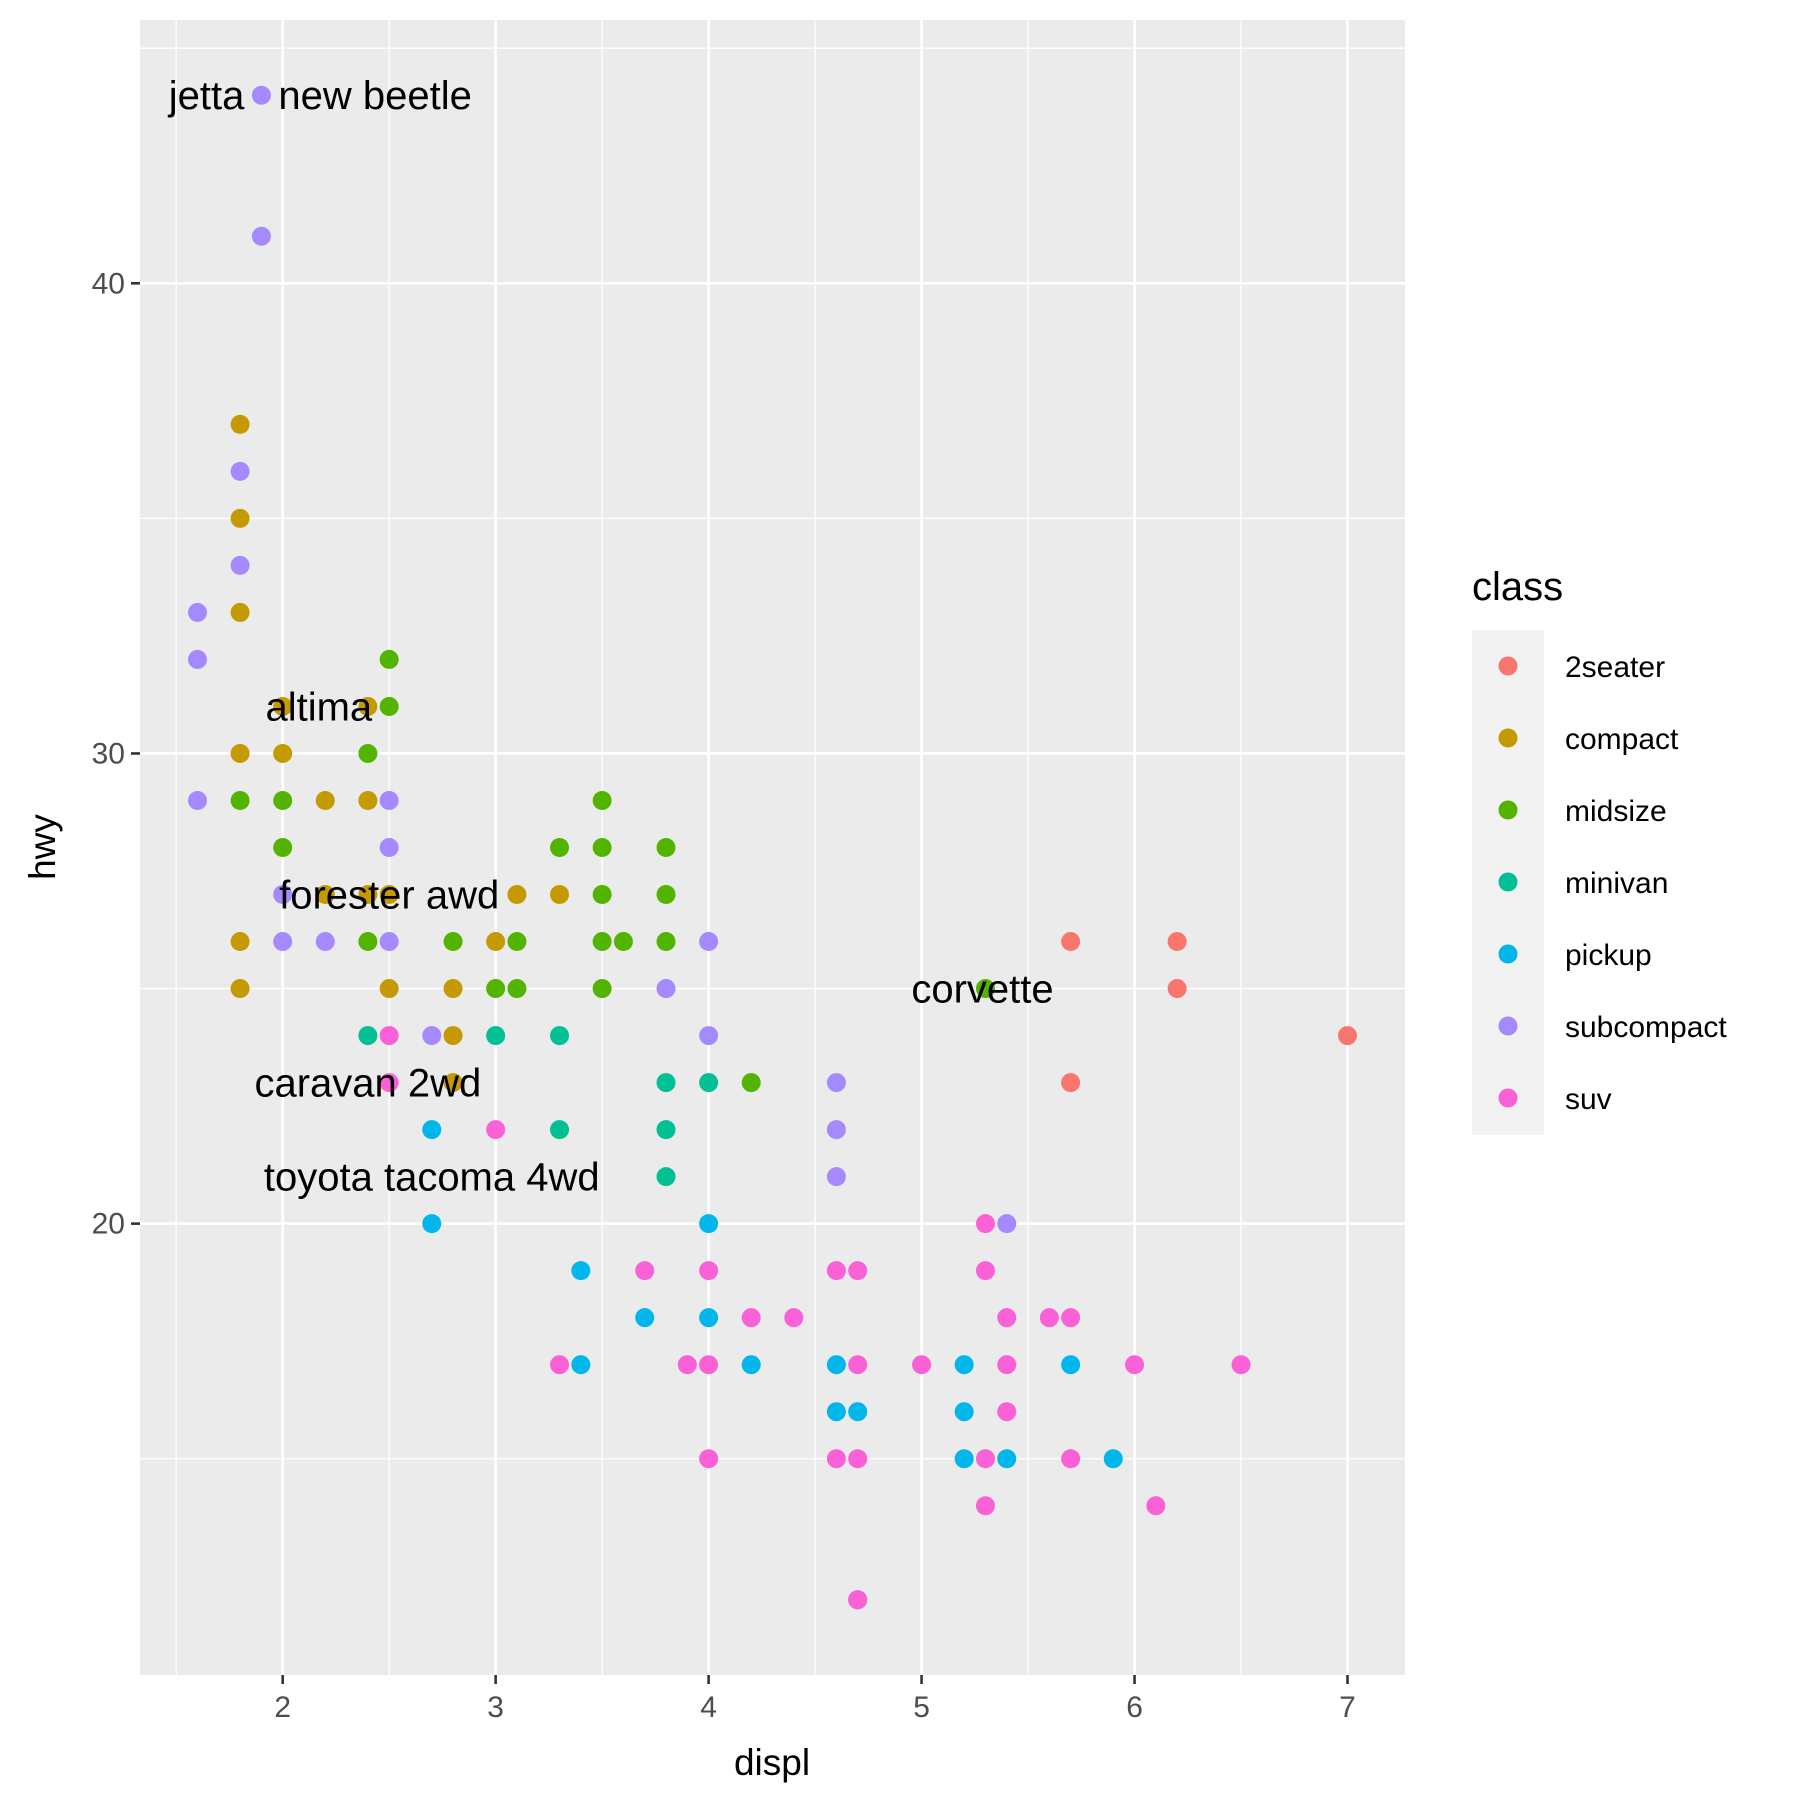  Describe the element at coordinates (1616, 811) in the screenshot. I see `legend-label-midsize: midsize` at that location.